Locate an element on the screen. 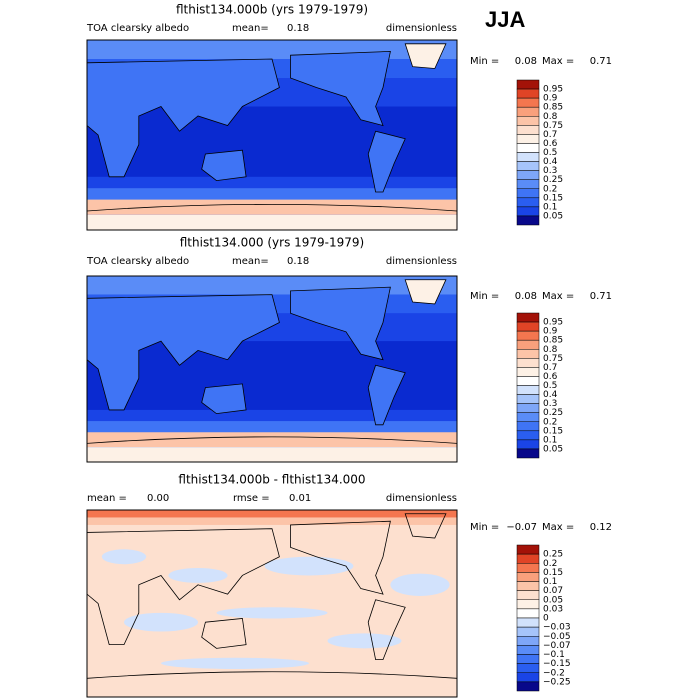  colorbar-label: −0.15 is located at coordinates (557, 664).